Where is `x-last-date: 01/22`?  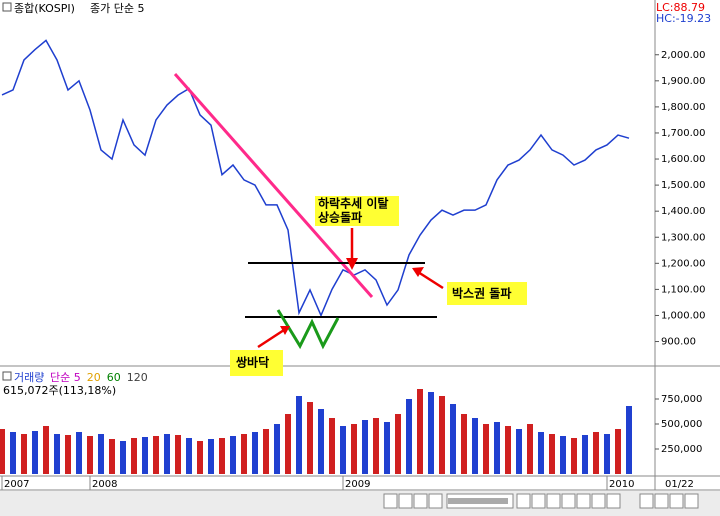
x-last-date: 01/22 is located at coordinates (679, 484).